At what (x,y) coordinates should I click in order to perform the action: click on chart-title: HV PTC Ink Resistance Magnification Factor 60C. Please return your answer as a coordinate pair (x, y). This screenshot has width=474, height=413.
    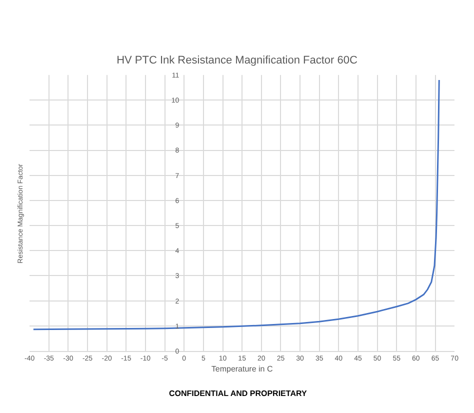
    Looking at the image, I should click on (237, 60).